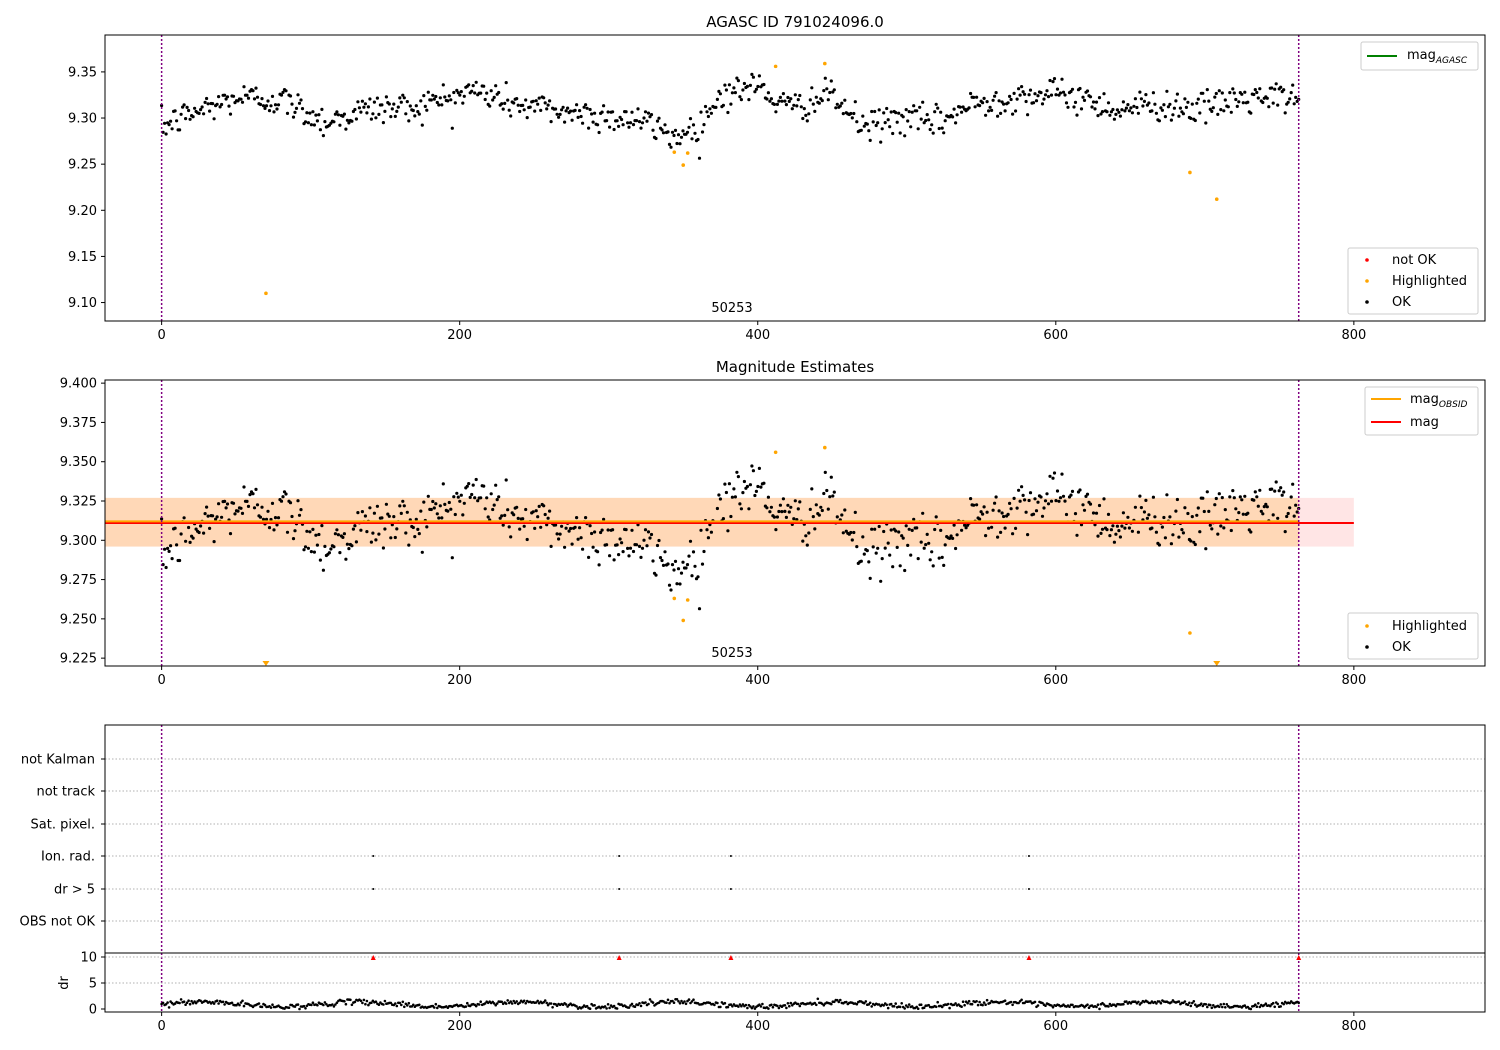  Describe the element at coordinates (63, 825) in the screenshot. I see `flag-row-label: Sat. pixel.` at that location.